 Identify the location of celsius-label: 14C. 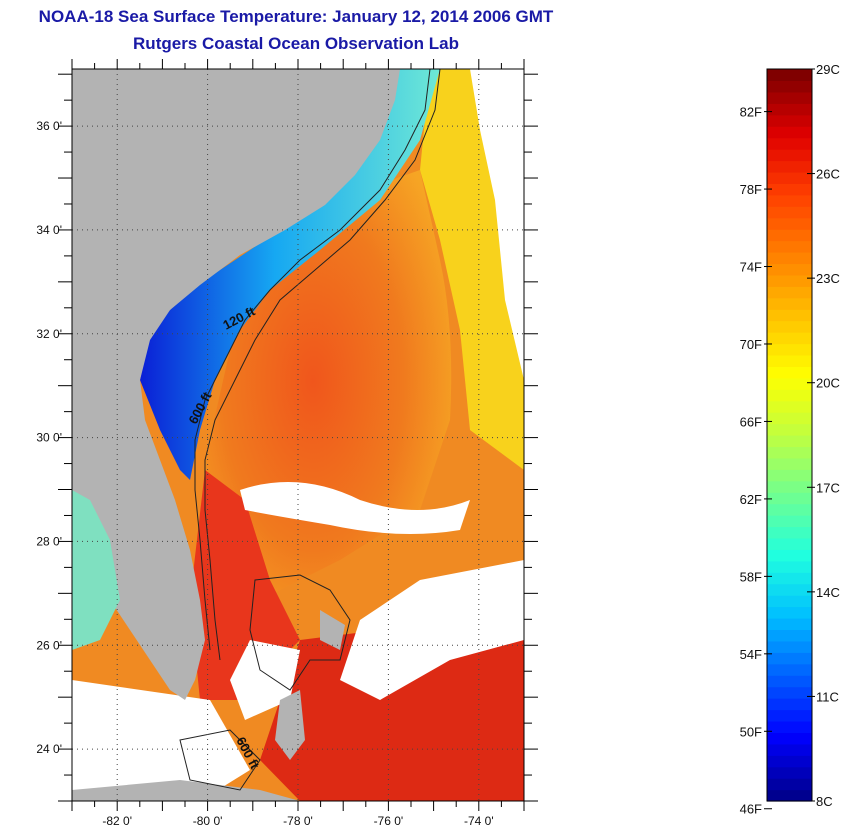
(828, 592).